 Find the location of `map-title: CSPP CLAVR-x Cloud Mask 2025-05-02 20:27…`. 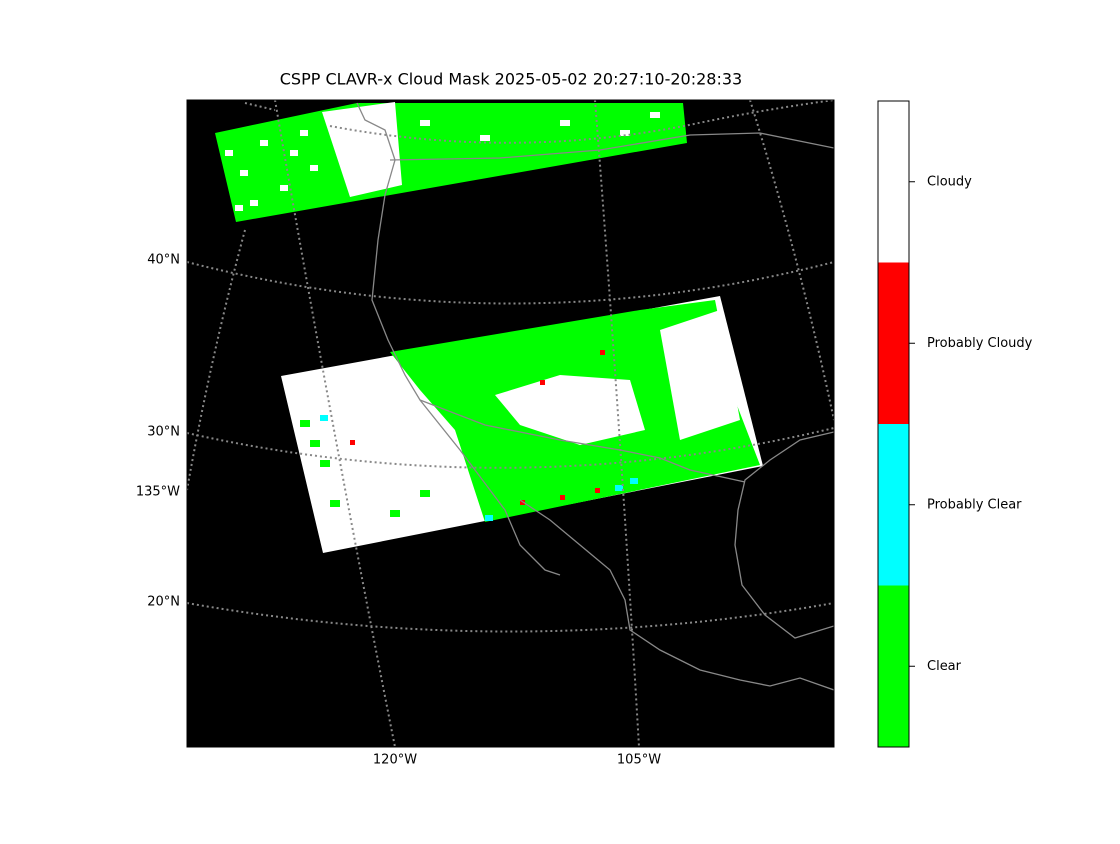

map-title: CSPP CLAVR-x Cloud Mask 2025-05-02 20:27… is located at coordinates (511, 79).